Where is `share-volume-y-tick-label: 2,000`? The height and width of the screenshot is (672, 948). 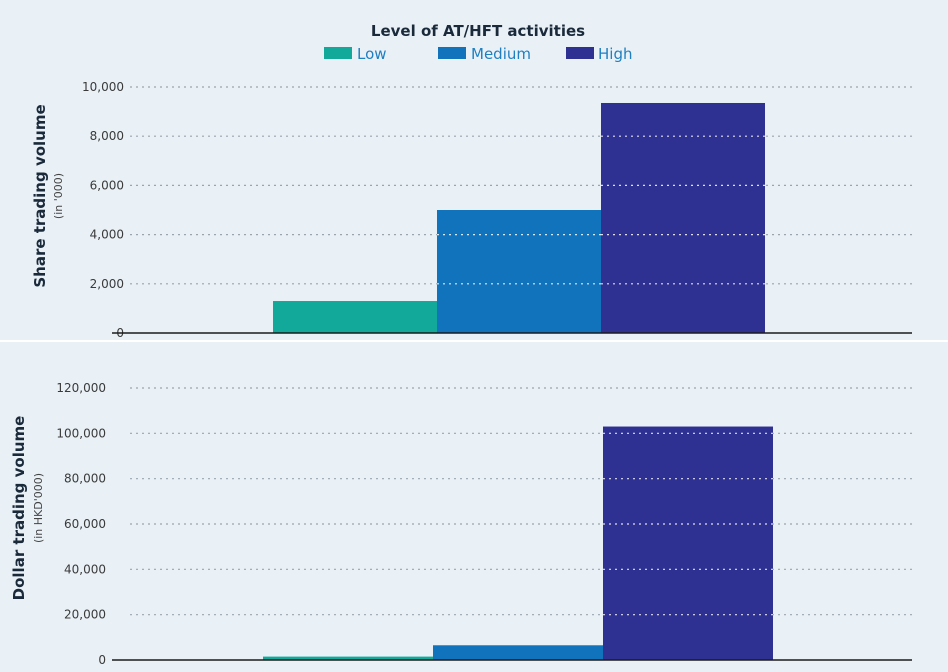 share-volume-y-tick-label: 2,000 is located at coordinates (107, 284).